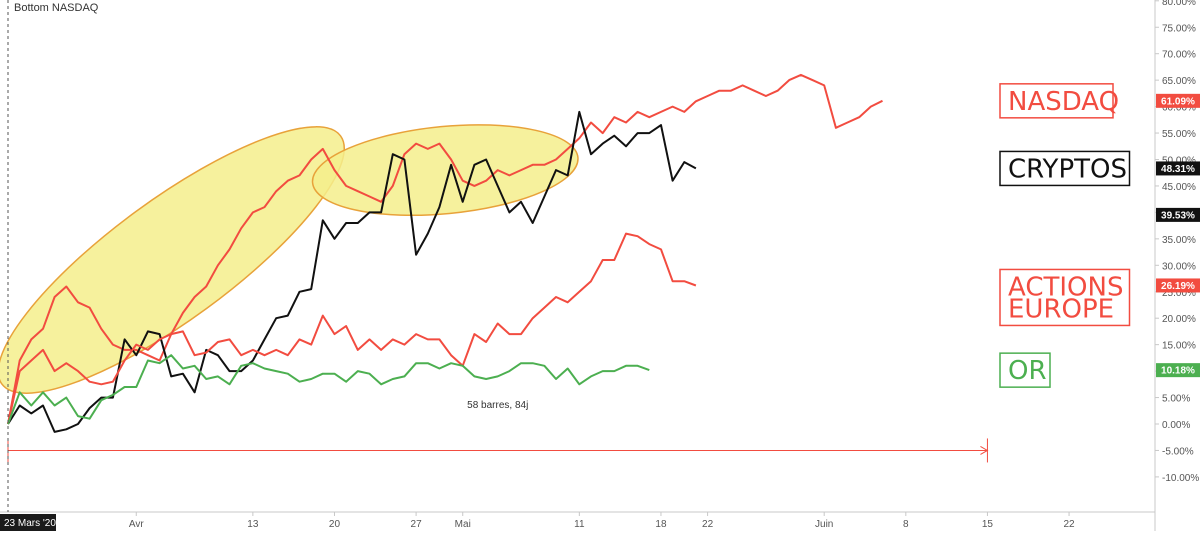 The height and width of the screenshot is (536, 1200). Describe the element at coordinates (824, 524) in the screenshot. I see `x-tick-label: Juin` at that location.